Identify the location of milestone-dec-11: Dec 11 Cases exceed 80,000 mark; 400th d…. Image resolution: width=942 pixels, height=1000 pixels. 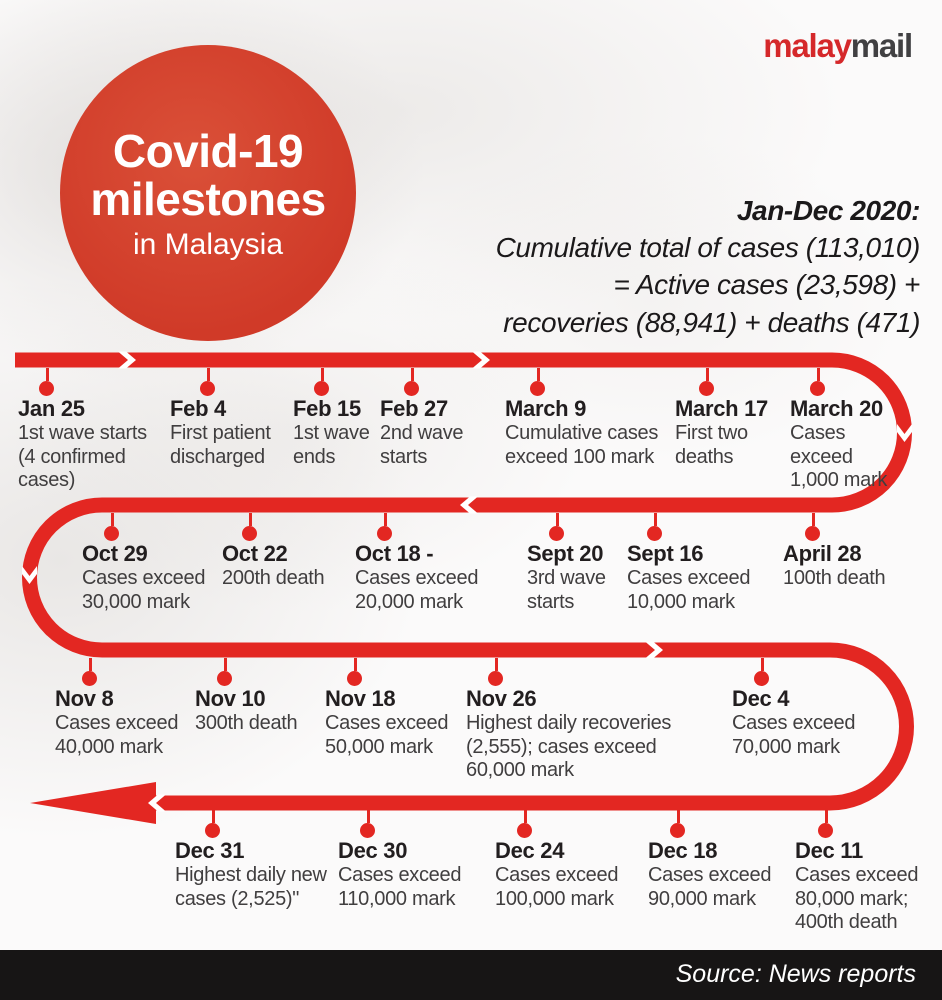
(862, 872).